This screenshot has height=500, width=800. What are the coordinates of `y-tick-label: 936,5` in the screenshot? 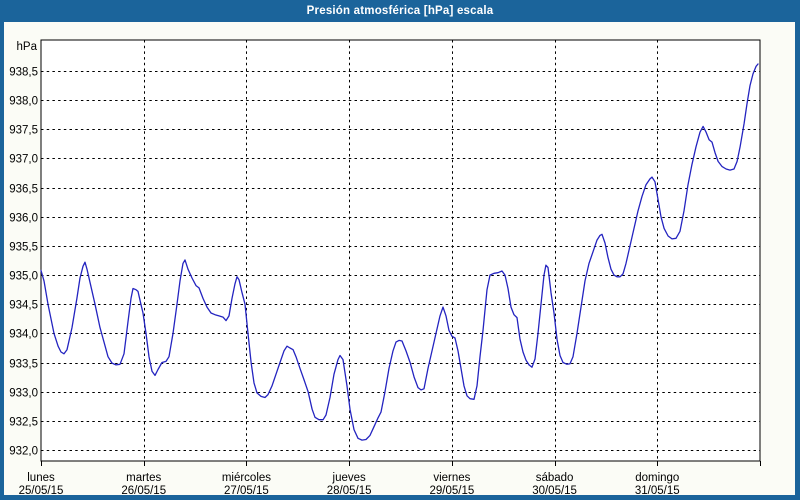 It's located at (23, 190).